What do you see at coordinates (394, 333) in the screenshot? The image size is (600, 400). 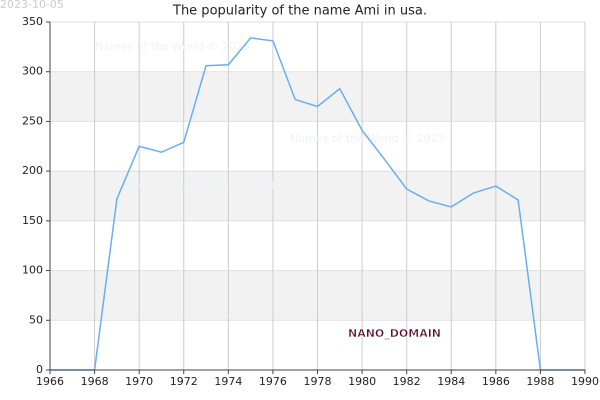 I see `domain-label: NANO_DOMAIN` at bounding box center [394, 333].